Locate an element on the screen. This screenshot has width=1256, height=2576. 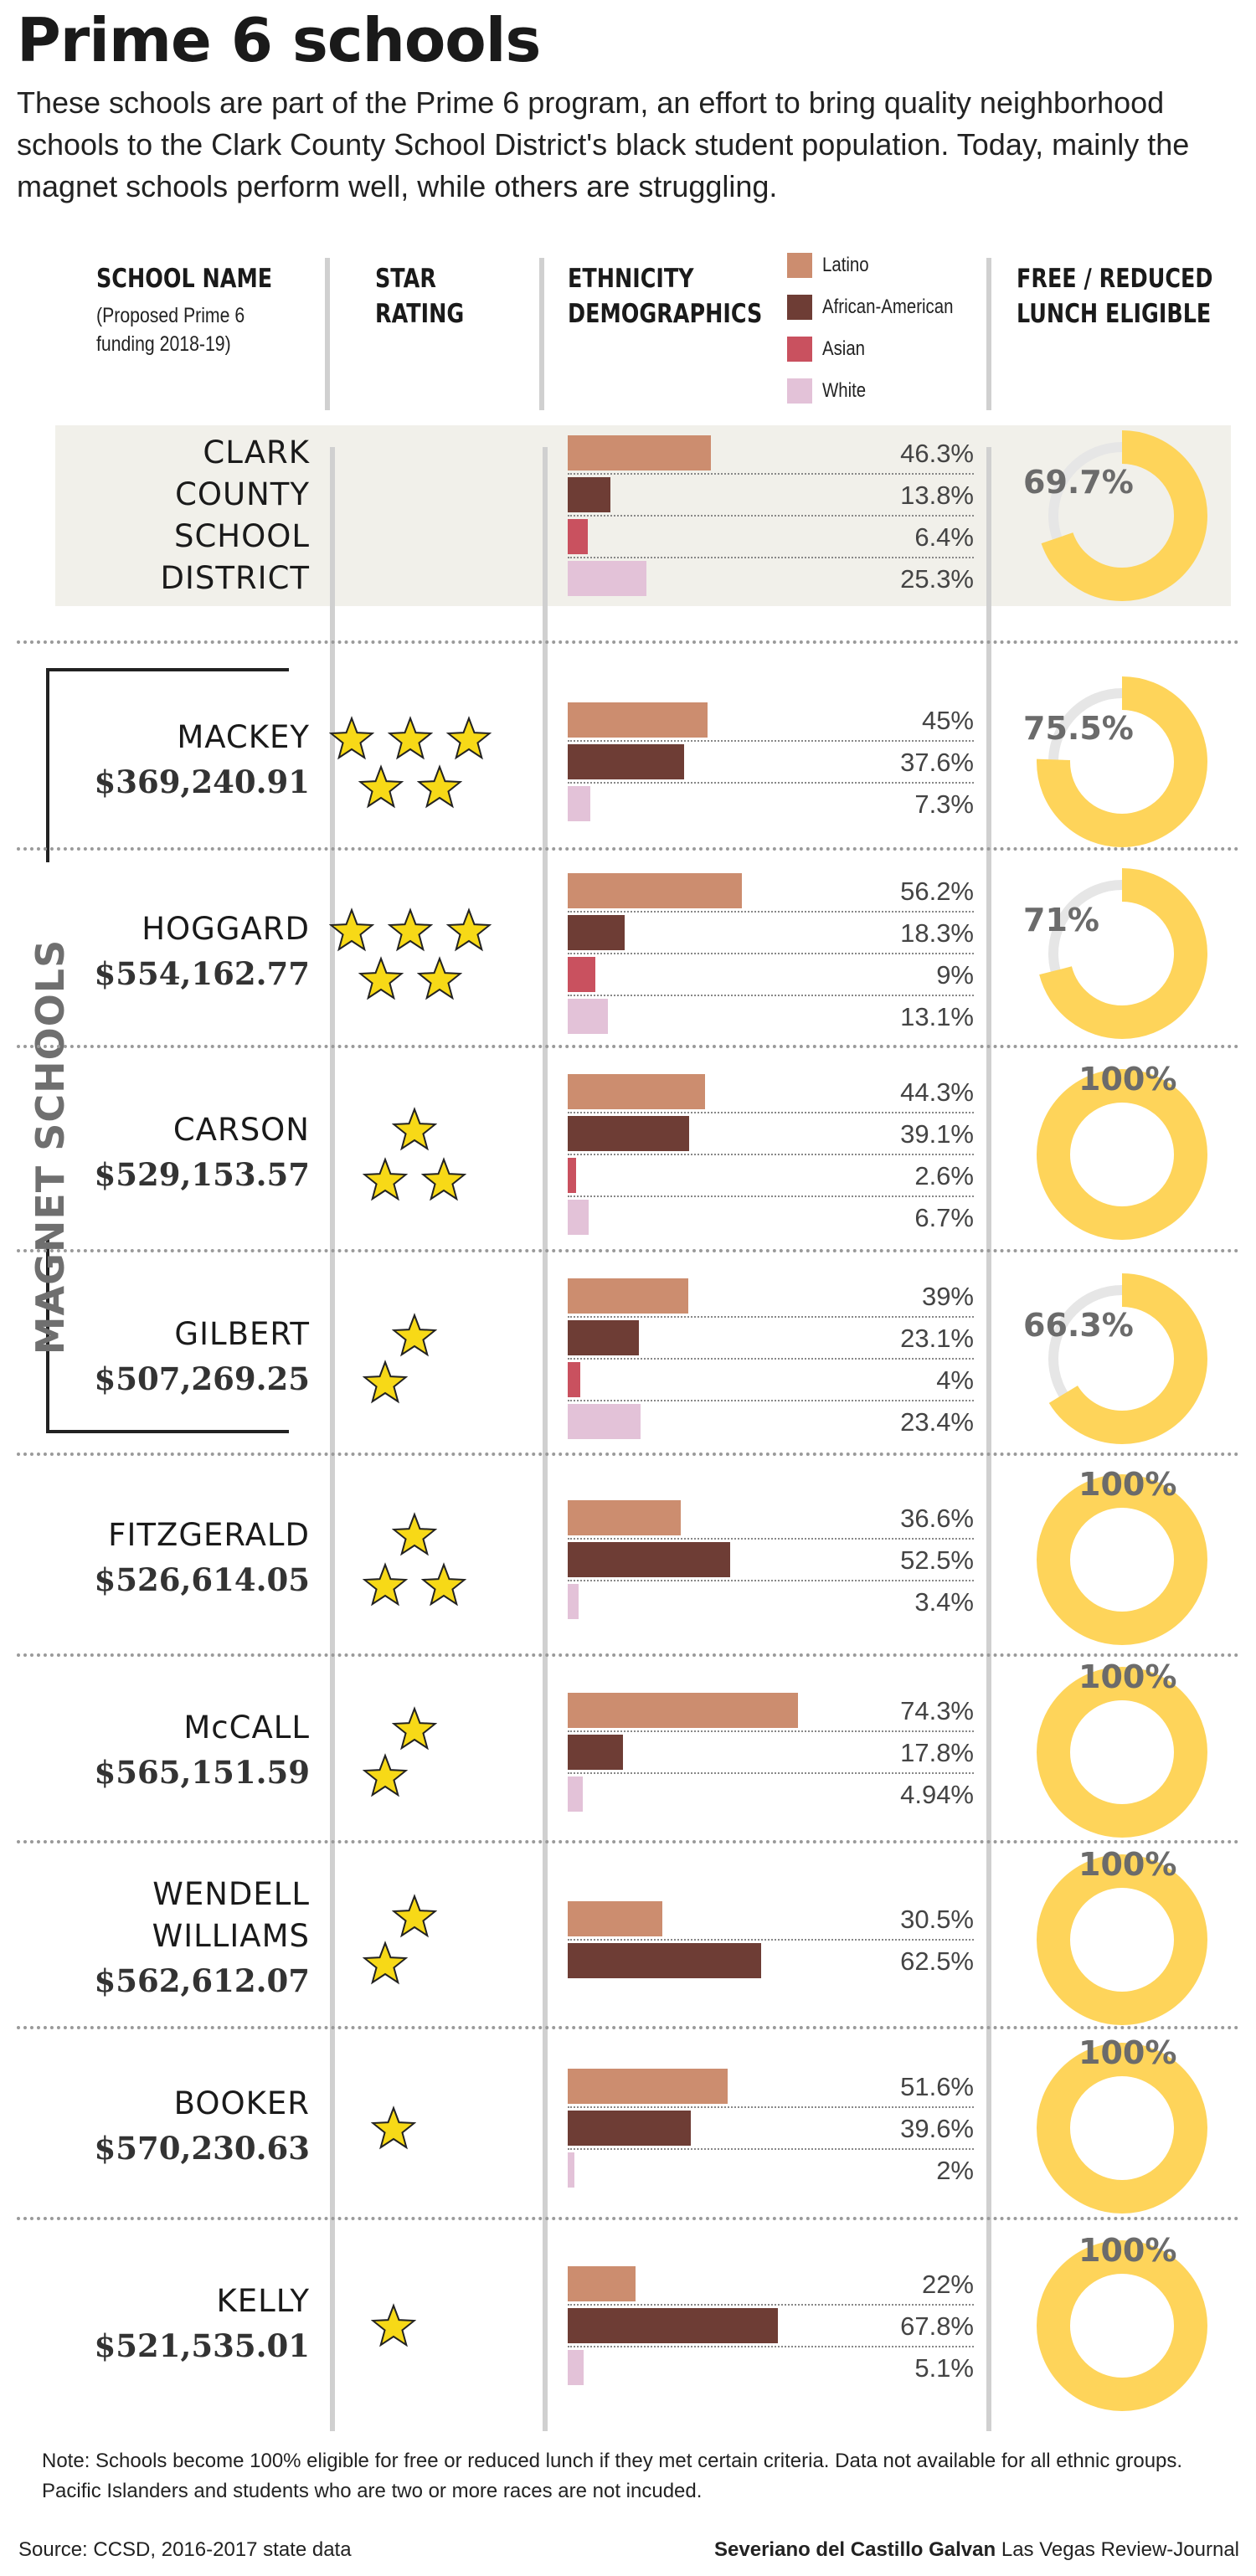
credit-org: Las Vegas Review-Journal is located at coordinates (1120, 2549).